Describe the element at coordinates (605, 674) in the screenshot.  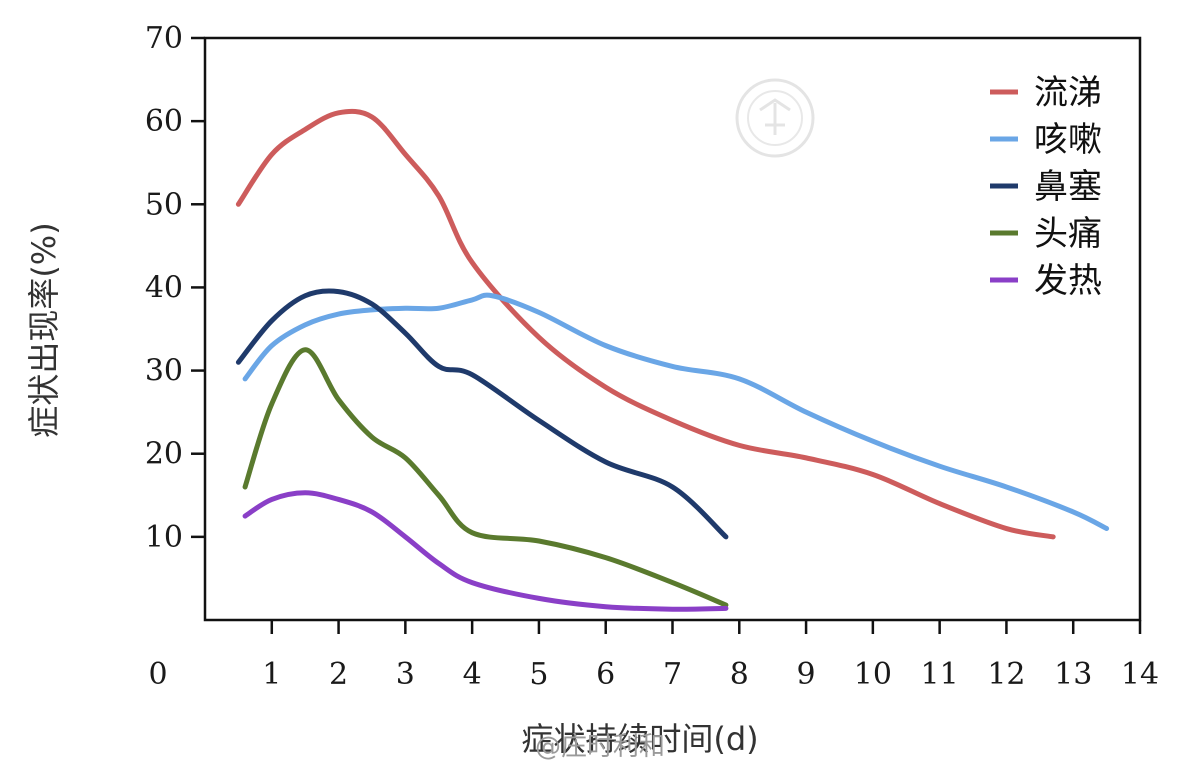
I see `x-tick-label: 6` at that location.